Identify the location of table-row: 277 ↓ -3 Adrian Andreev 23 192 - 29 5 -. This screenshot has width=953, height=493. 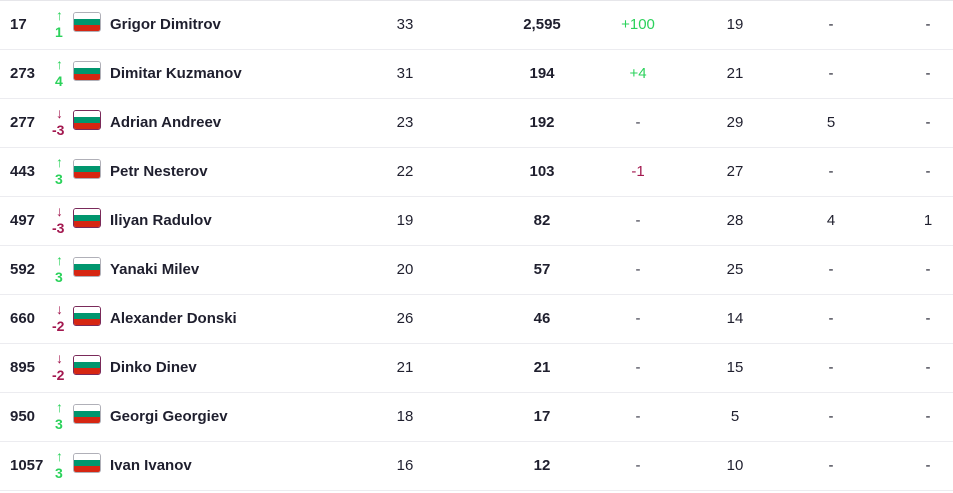
(476, 123).